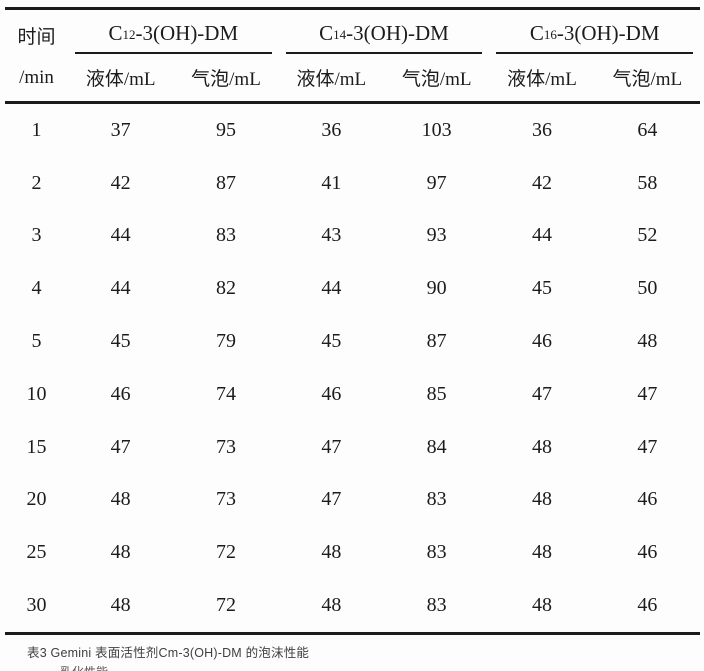 This screenshot has height=671, width=704. What do you see at coordinates (331, 79) in the screenshot?
I see `subheader-c14-liquid: 液体/mL` at bounding box center [331, 79].